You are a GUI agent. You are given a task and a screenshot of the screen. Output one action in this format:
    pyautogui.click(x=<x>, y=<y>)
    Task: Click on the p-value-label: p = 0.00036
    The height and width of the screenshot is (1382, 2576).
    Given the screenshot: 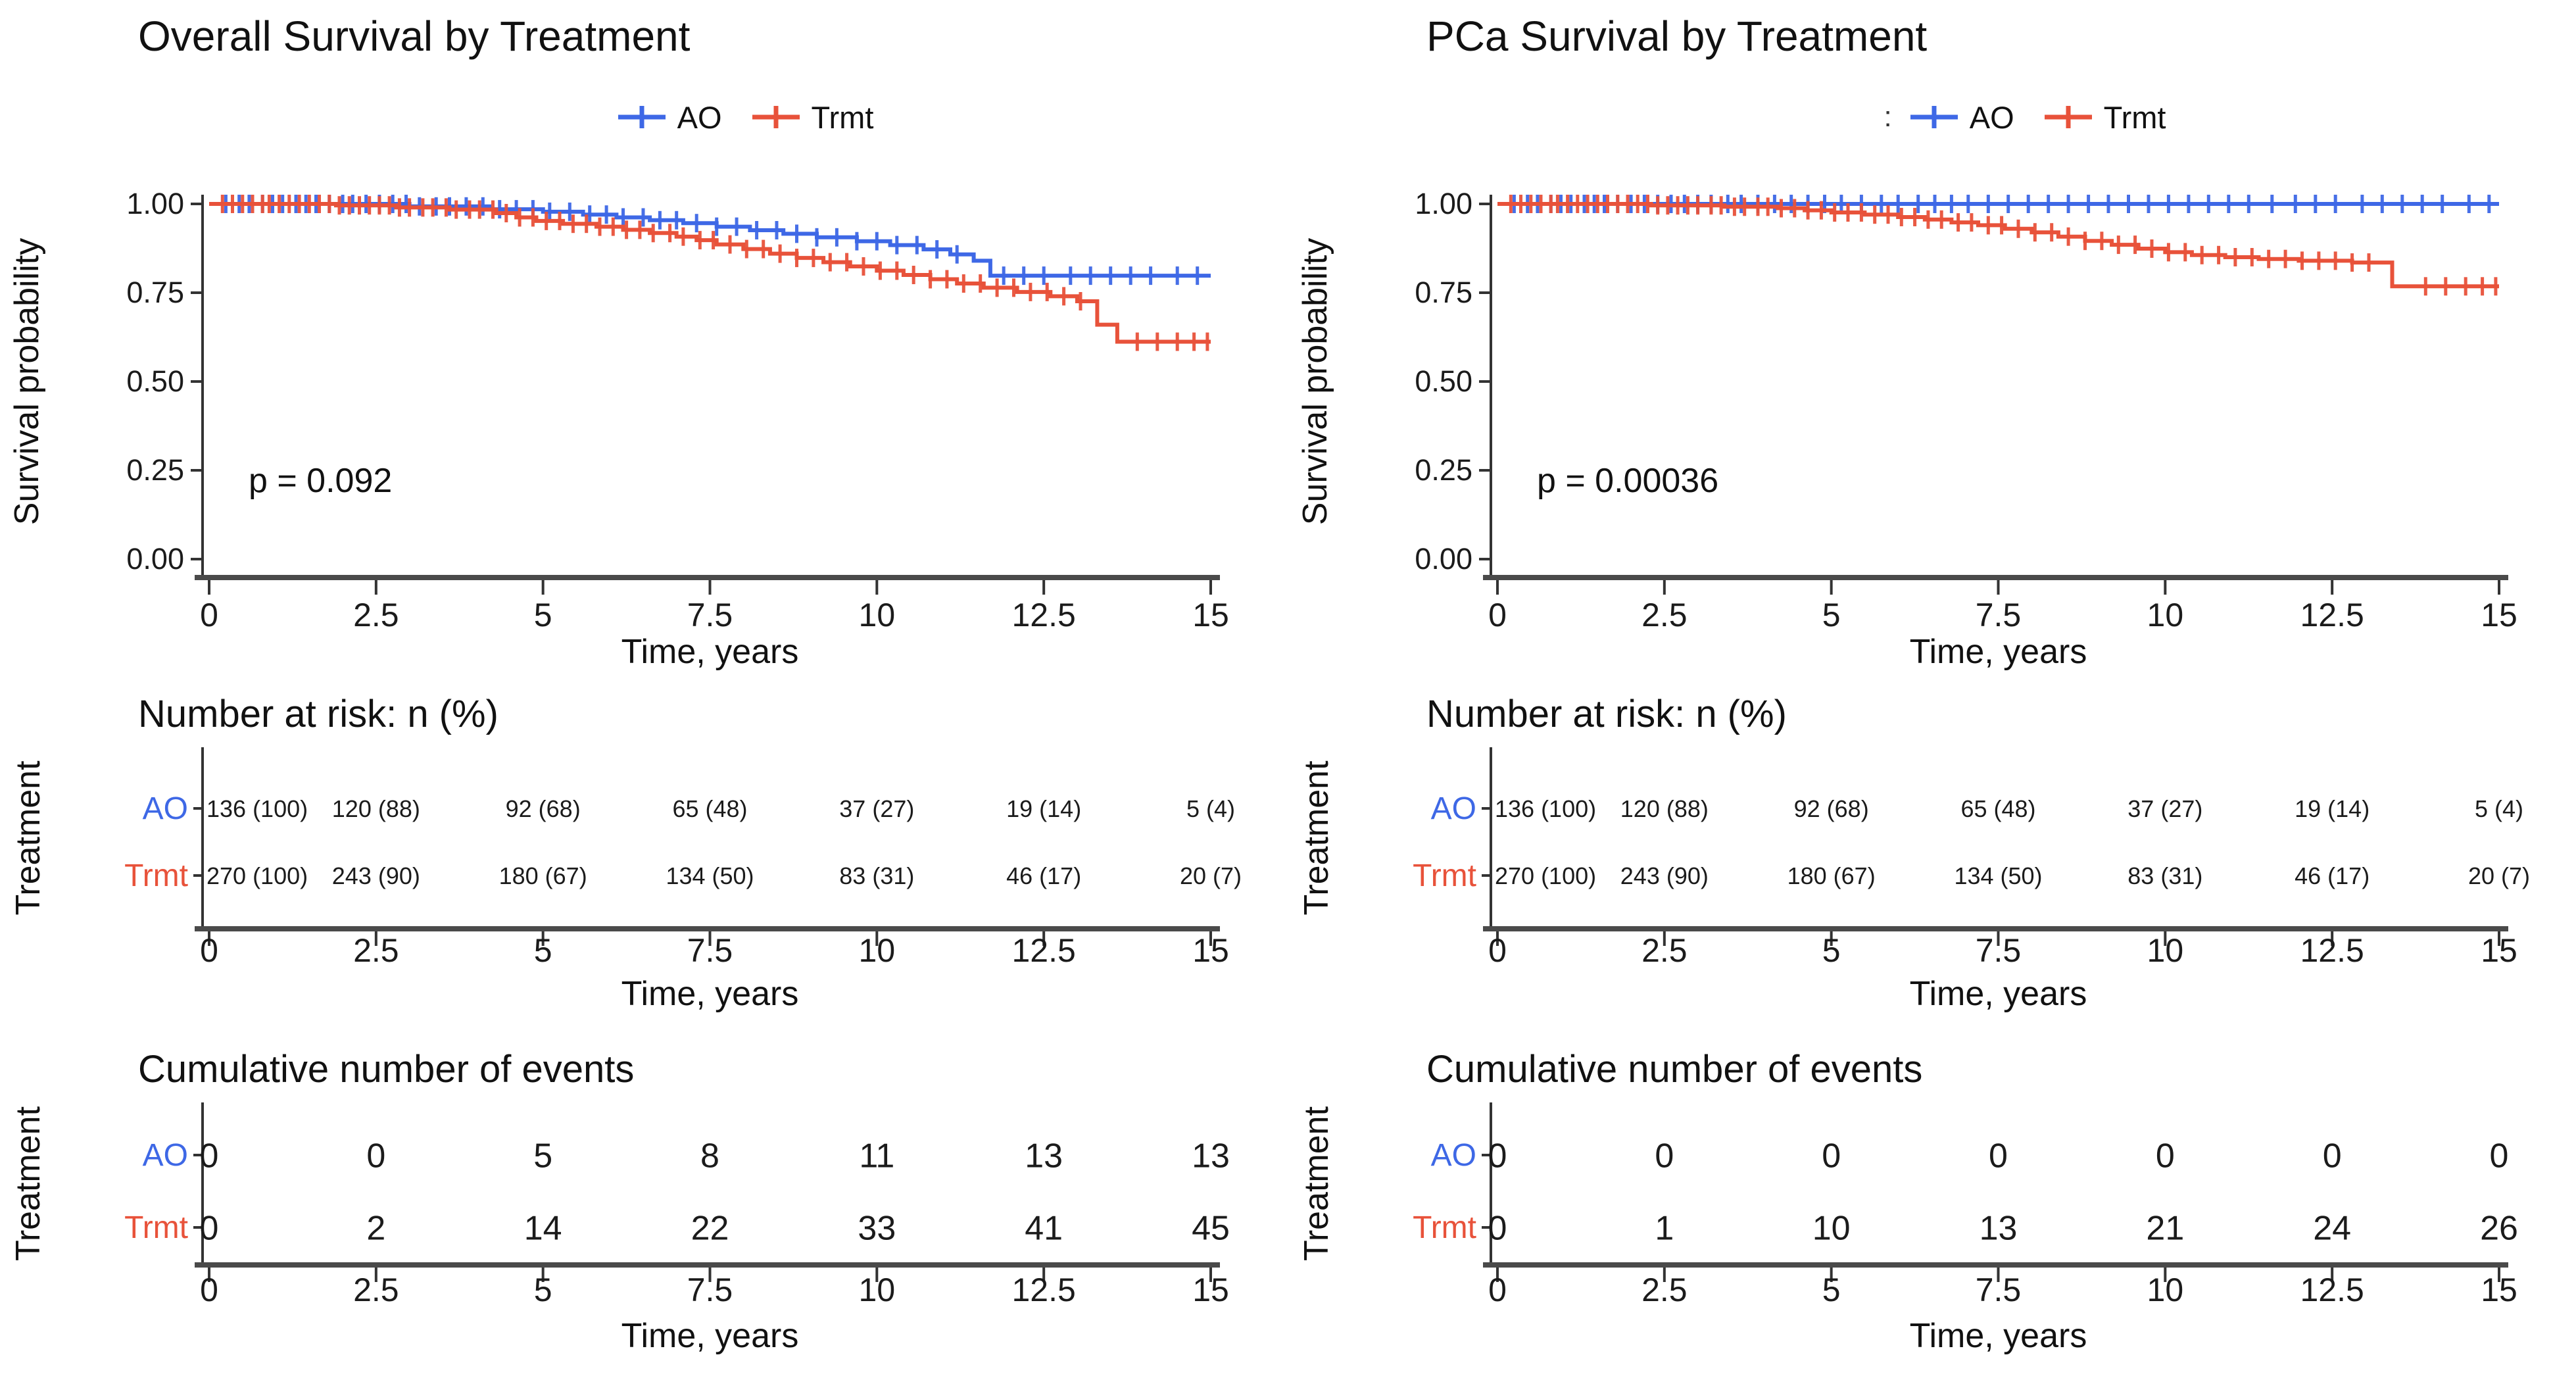 What is the action you would take?
    pyautogui.click(x=1627, y=481)
    